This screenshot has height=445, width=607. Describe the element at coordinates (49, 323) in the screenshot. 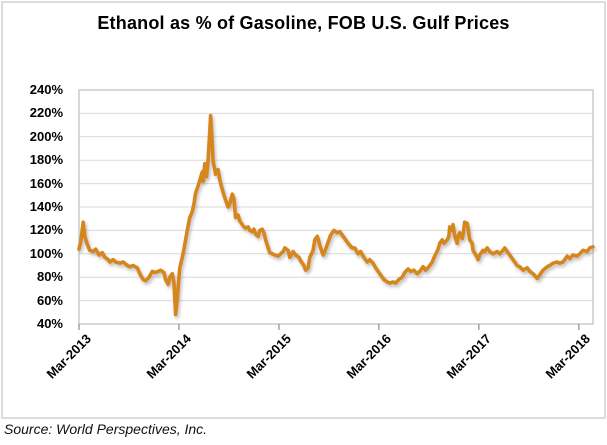

I see `y-axis-tick-label: 40%` at that location.